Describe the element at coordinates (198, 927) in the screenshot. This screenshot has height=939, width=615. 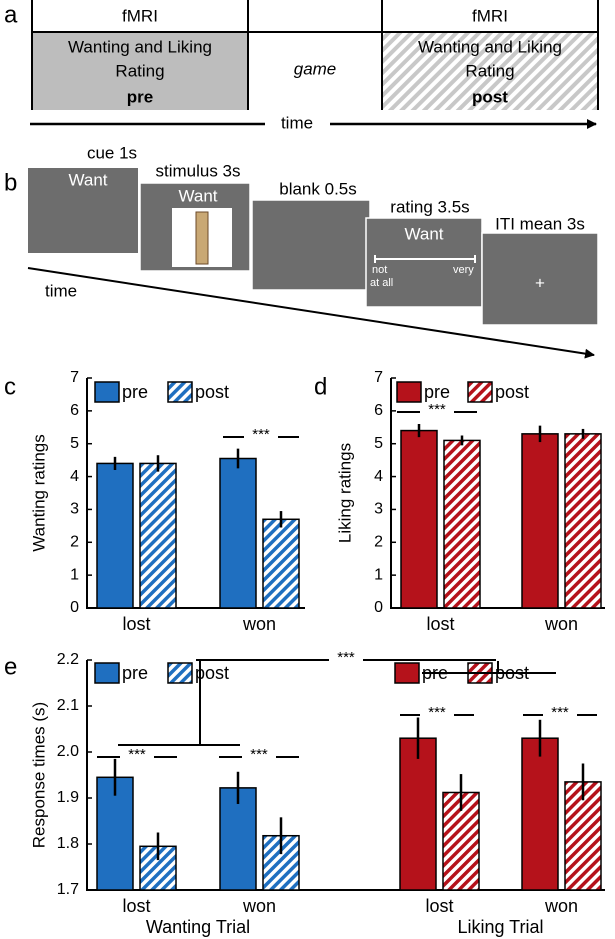
I see `group-label: Wanting Trial` at that location.